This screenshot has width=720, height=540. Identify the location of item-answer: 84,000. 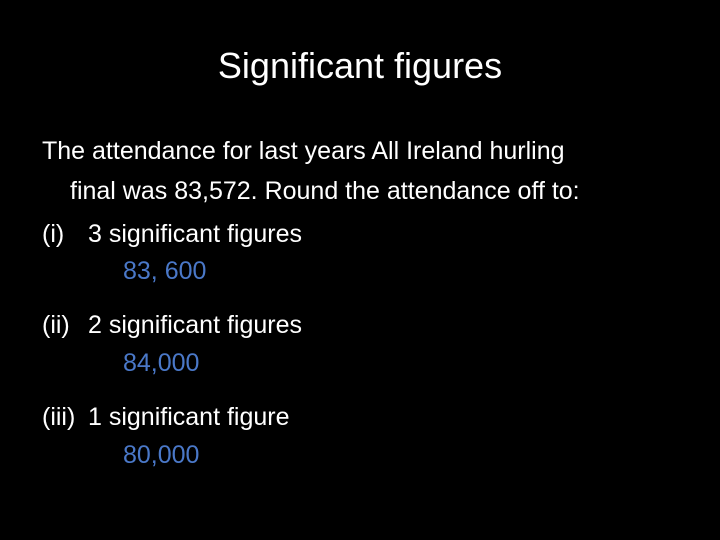
(161, 363).